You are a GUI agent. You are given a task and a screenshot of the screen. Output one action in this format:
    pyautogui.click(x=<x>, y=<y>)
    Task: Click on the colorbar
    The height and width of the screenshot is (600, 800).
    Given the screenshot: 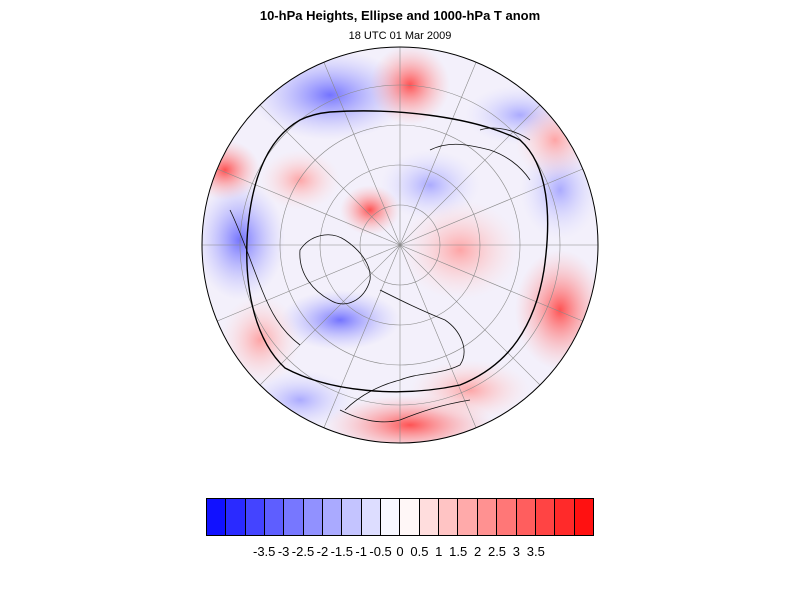 What is the action you would take?
    pyautogui.click(x=400, y=517)
    